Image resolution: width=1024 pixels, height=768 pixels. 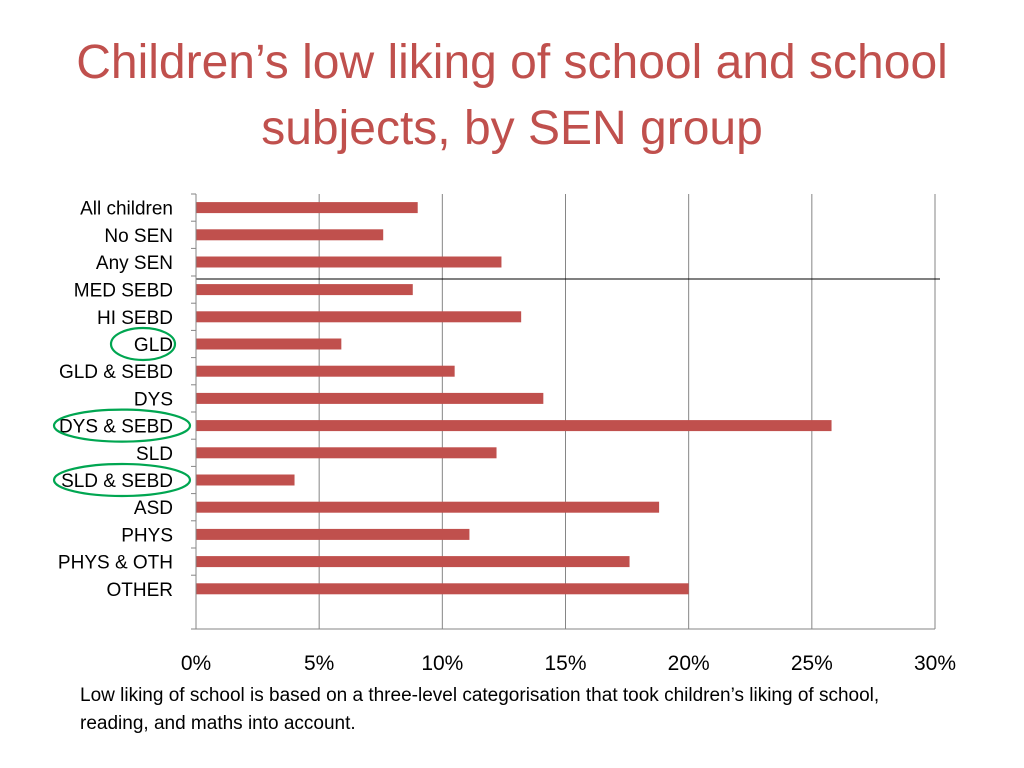 What do you see at coordinates (245, 480) in the screenshot?
I see `bar-sld-and-sebd` at bounding box center [245, 480].